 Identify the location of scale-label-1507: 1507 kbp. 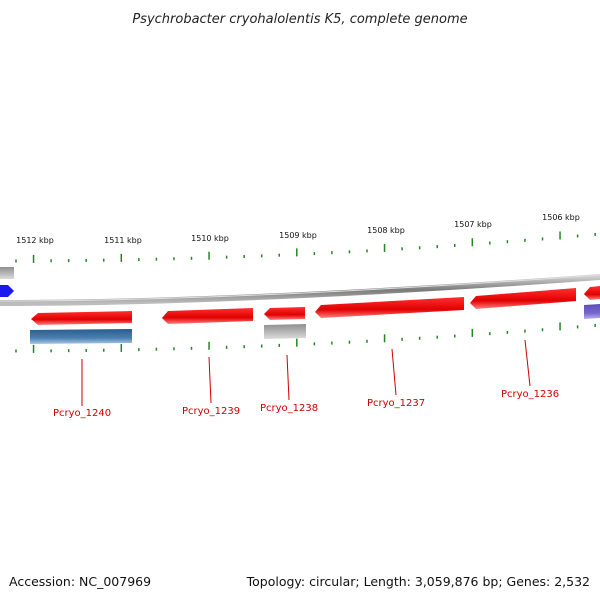
(473, 224).